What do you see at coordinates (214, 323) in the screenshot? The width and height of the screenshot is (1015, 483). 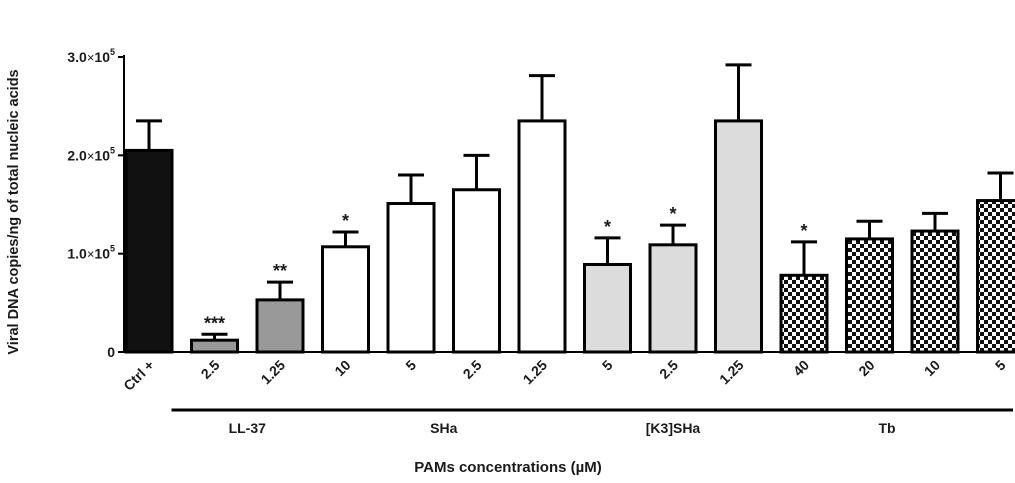 I see `significance-label: ***` at bounding box center [214, 323].